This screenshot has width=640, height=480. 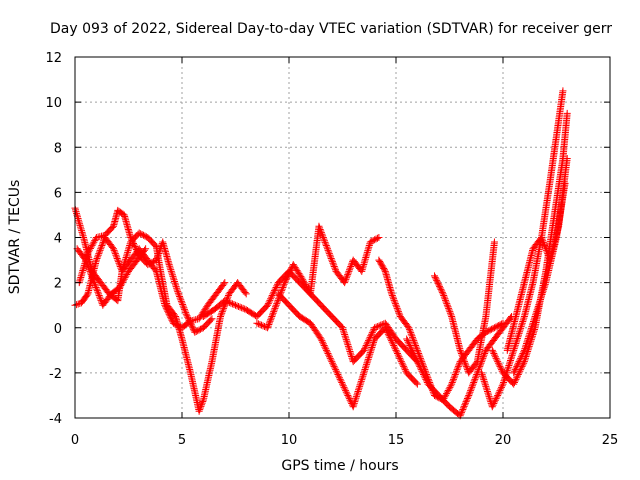 I want to click on series-sat-g, so click(x=347, y=350).